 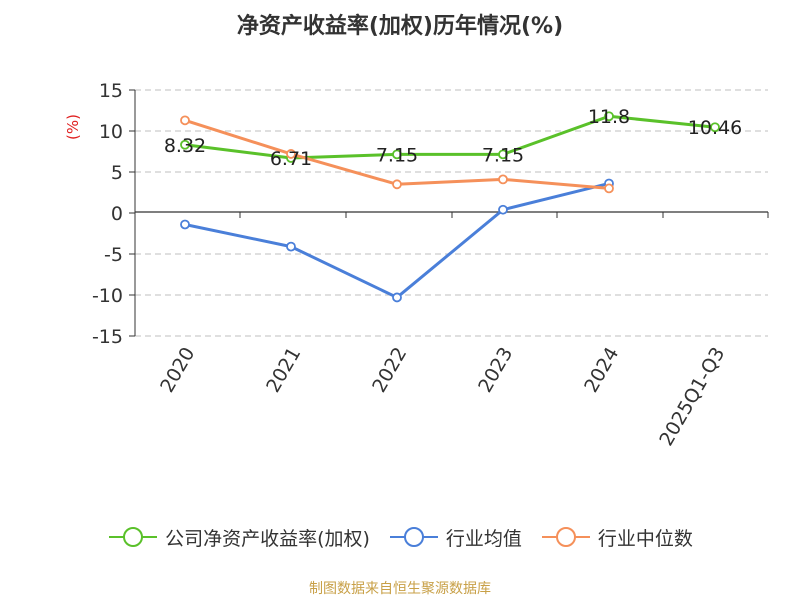 What do you see at coordinates (73, 127) in the screenshot?
I see `y-axis-unit-label: (%)` at bounding box center [73, 127].